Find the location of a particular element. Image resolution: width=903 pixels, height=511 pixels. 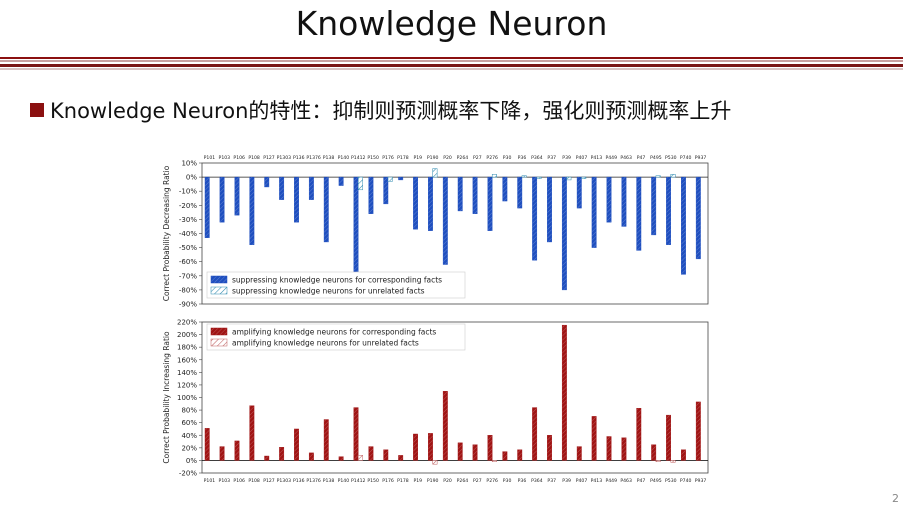

y-tick-label: 40% is located at coordinates (189, 436).